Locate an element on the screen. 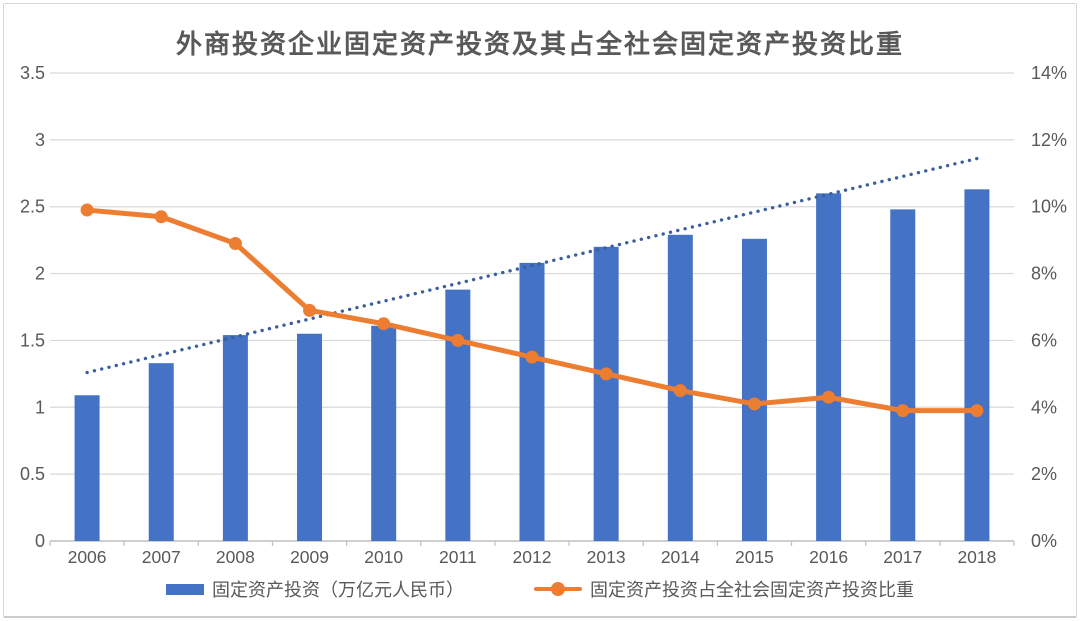 The image size is (1080, 621). bar-2011 is located at coordinates (458, 415).